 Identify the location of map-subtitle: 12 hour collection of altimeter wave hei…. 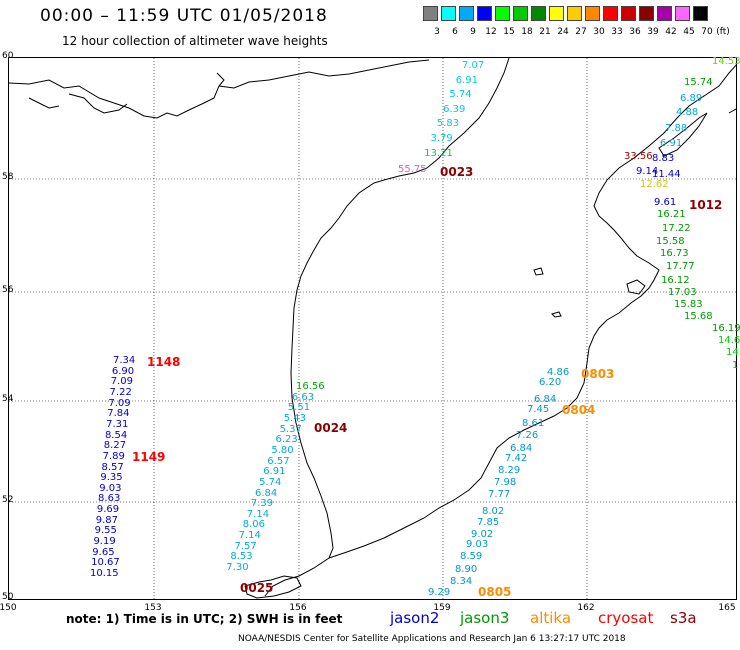
(195, 41).